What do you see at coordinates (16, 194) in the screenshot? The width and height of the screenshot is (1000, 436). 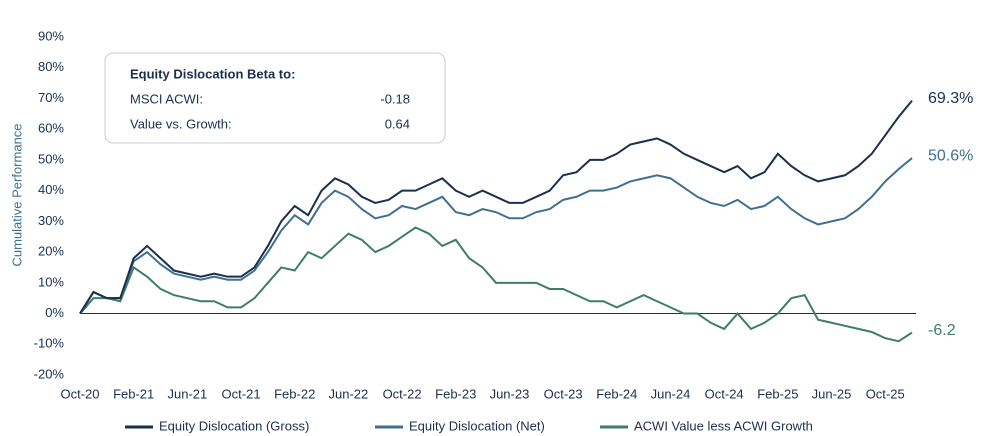 I see `y-axis-label: Cumulative Performance` at bounding box center [16, 194].